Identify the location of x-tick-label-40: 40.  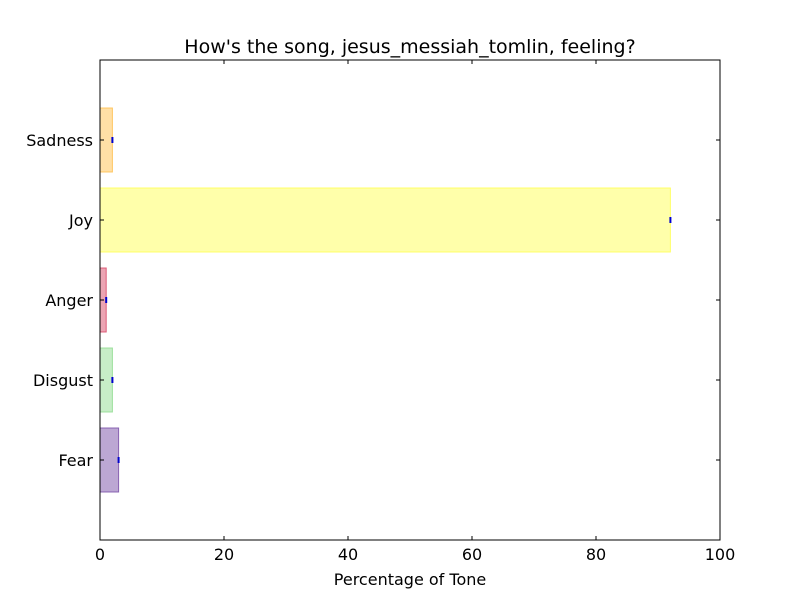
(348, 554).